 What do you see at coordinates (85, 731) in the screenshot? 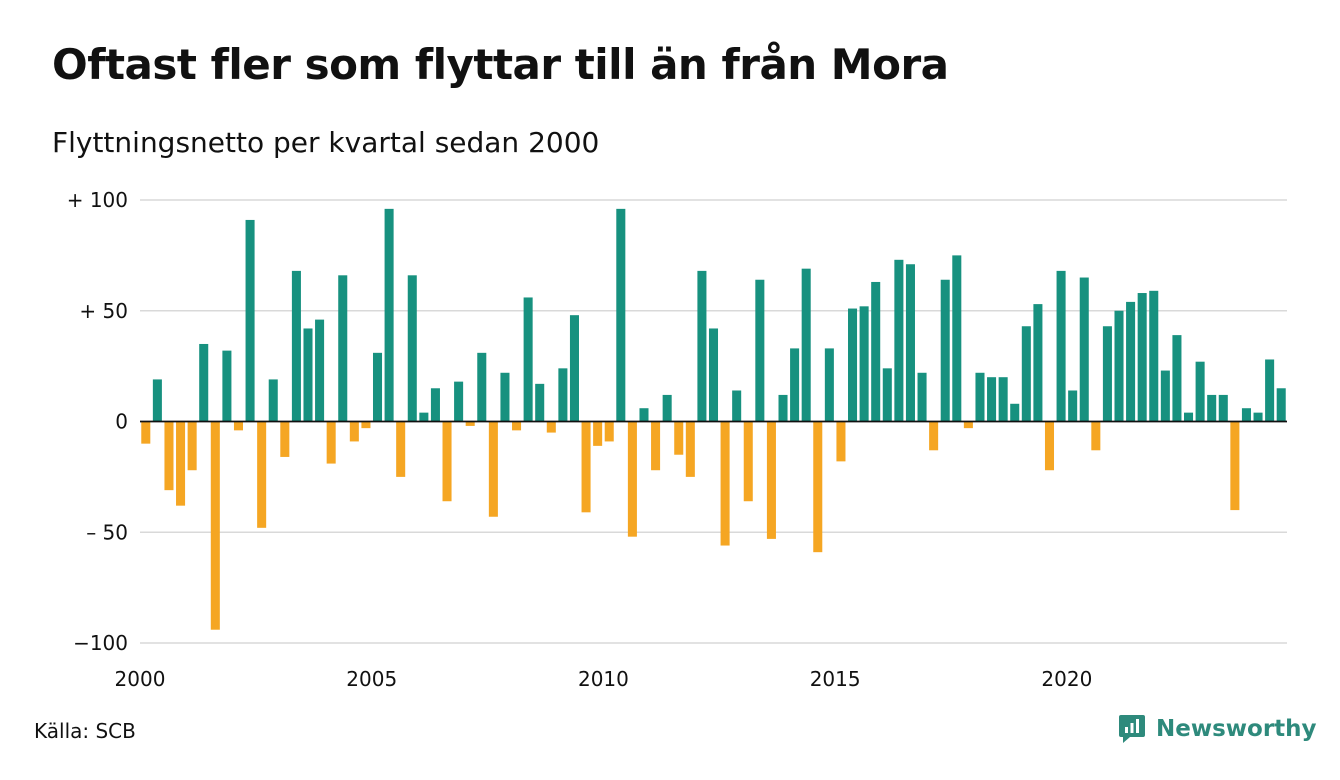
I see `source-note: Källa: SCB` at bounding box center [85, 731].